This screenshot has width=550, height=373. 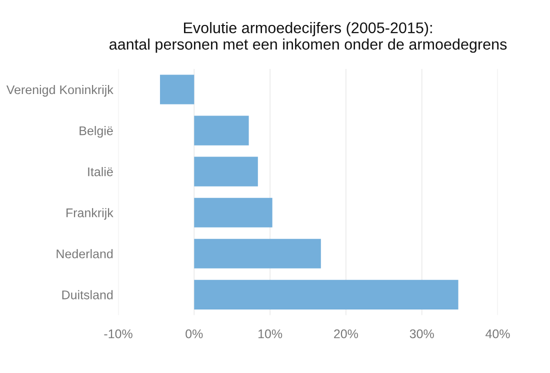 What do you see at coordinates (60, 90) in the screenshot?
I see `y-tick-label: Verenigd Koninkrijk` at bounding box center [60, 90].